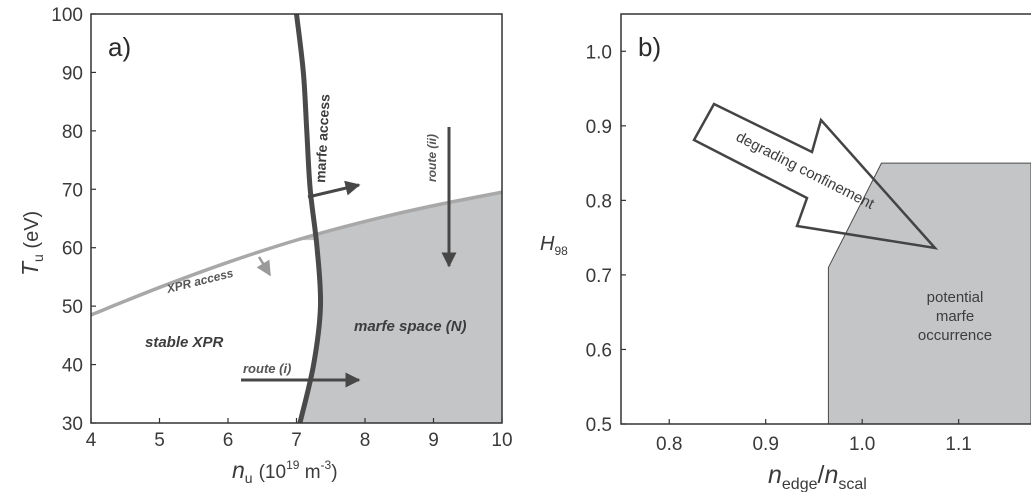 Image resolution: width=1031 pixels, height=492 pixels. I want to click on x-tick-label: 1.0, so click(862, 444).